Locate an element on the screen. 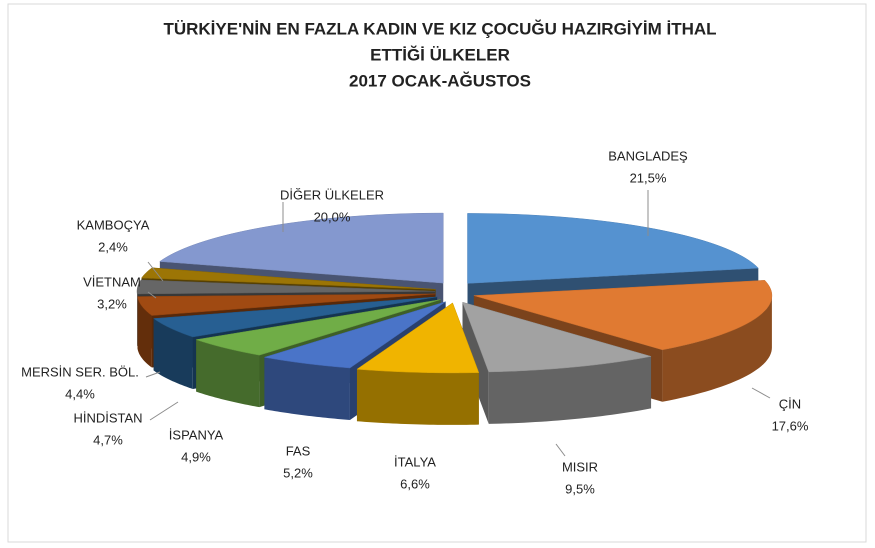  value-label: 9,5% is located at coordinates (580, 488).